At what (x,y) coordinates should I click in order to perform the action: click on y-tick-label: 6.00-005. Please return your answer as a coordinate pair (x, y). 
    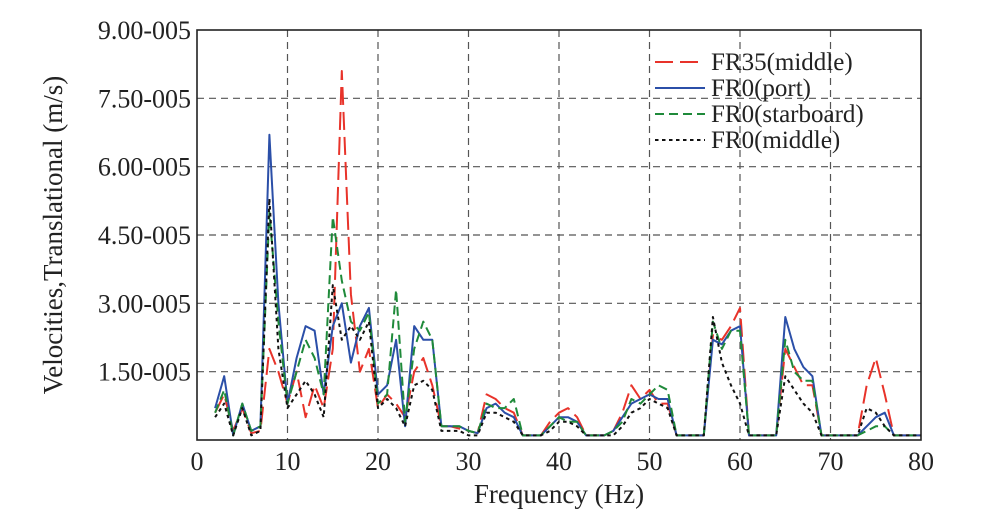
    Looking at the image, I should click on (144, 167).